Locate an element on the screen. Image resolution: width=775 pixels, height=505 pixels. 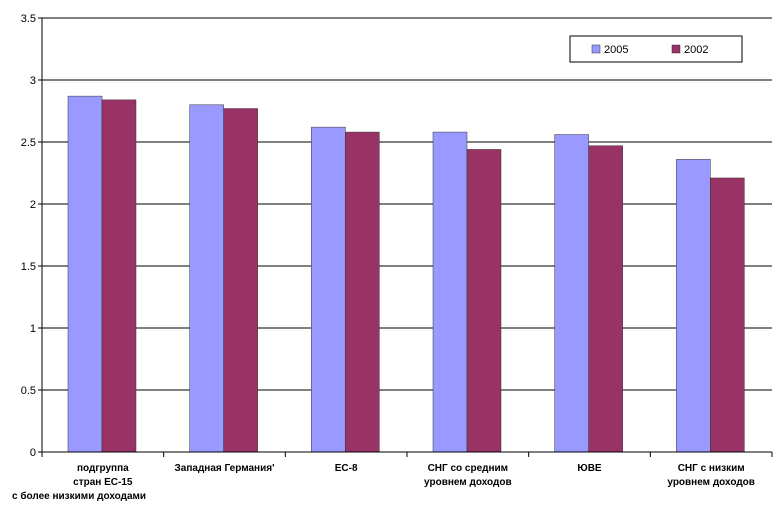
legend-label: 2002 is located at coordinates (696, 50).